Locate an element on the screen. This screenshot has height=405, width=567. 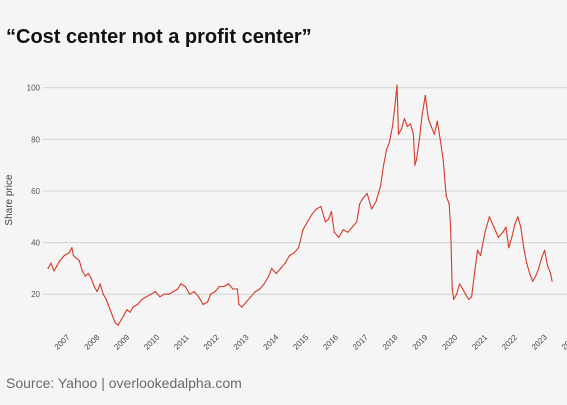
x-tick-label: 2024 is located at coordinates (563, 341).